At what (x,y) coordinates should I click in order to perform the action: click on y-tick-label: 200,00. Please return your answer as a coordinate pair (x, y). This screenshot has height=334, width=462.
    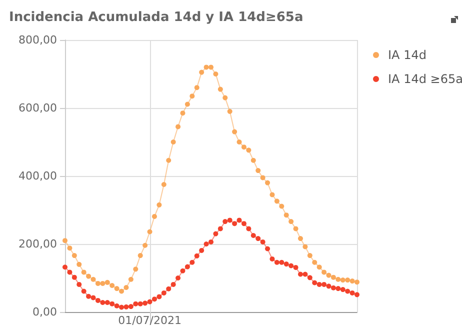
    Looking at the image, I should click on (37, 244).